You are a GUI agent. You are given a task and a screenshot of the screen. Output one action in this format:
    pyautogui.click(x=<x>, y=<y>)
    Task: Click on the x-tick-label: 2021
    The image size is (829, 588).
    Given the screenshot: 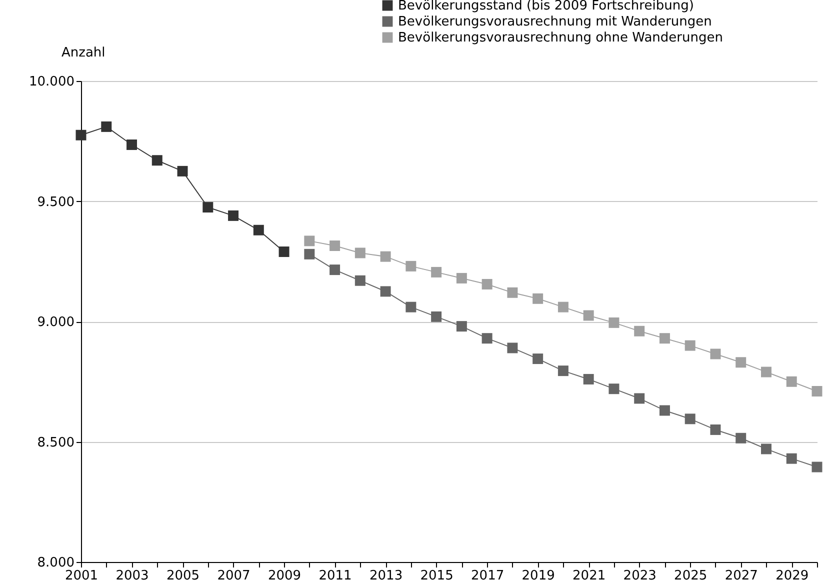 What is the action you would take?
    pyautogui.click(x=589, y=576)
    